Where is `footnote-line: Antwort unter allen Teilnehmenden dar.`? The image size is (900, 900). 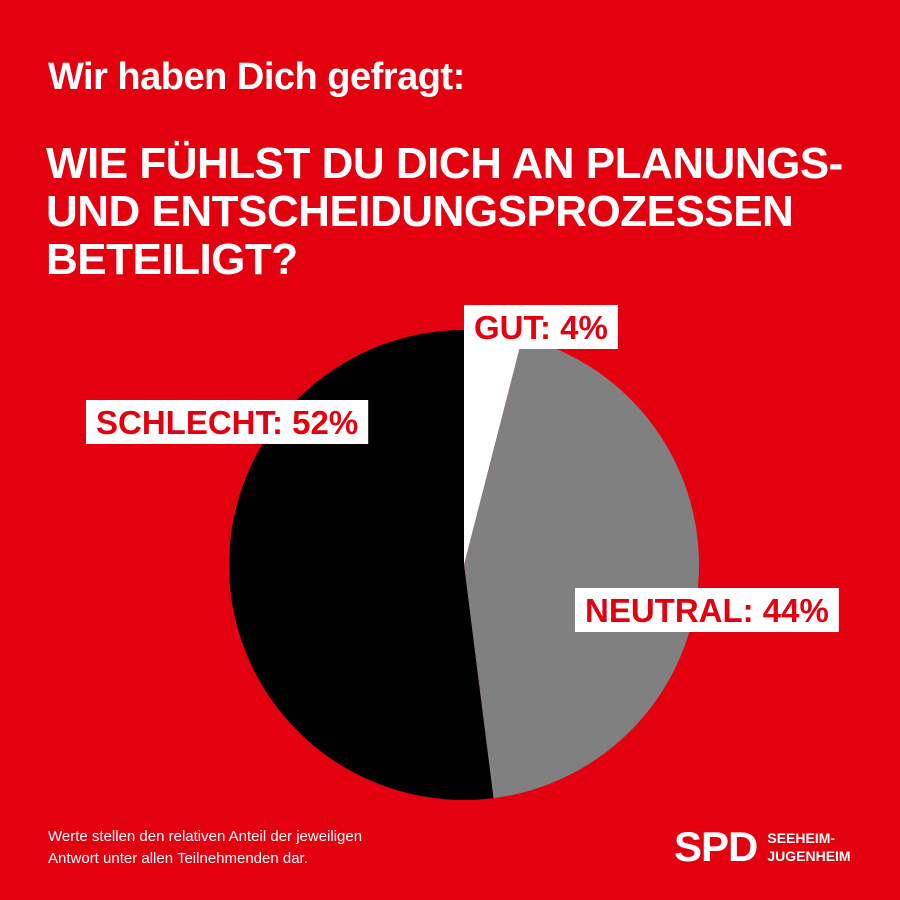
footnote-line: Antwort unter allen Teilnehmenden dar. is located at coordinates (178, 858).